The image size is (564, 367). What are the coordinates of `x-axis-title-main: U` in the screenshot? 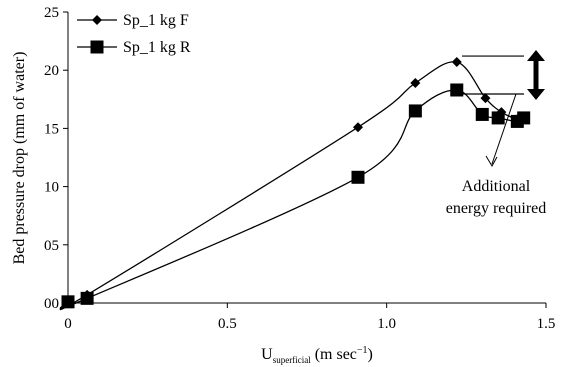 It's located at (267, 354).